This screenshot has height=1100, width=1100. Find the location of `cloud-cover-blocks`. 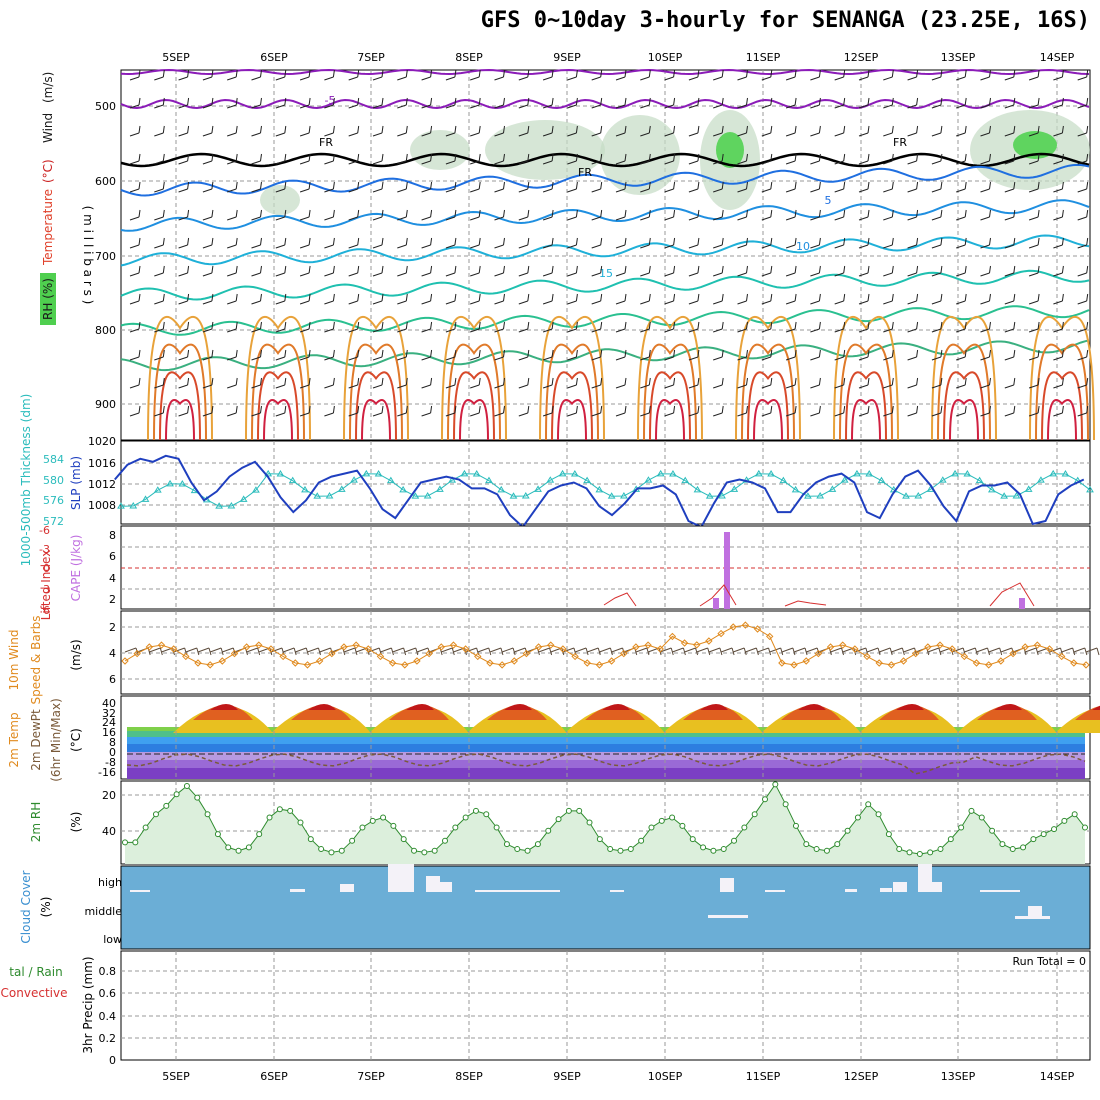

cloud-cover-blocks is located at coordinates (590, 891).